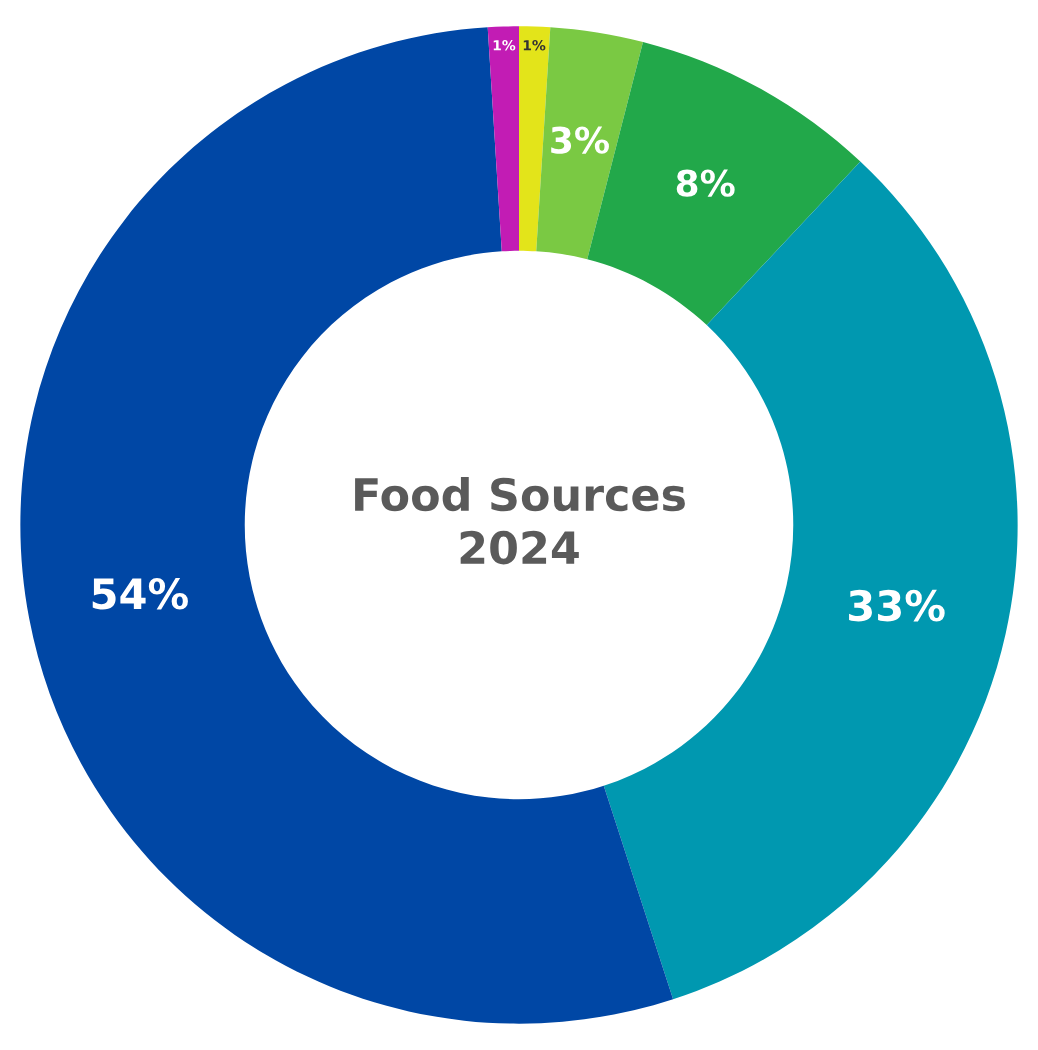 This screenshot has width=1038, height=1050. Describe the element at coordinates (705, 183) in the screenshot. I see `data-label: 8%` at that location.